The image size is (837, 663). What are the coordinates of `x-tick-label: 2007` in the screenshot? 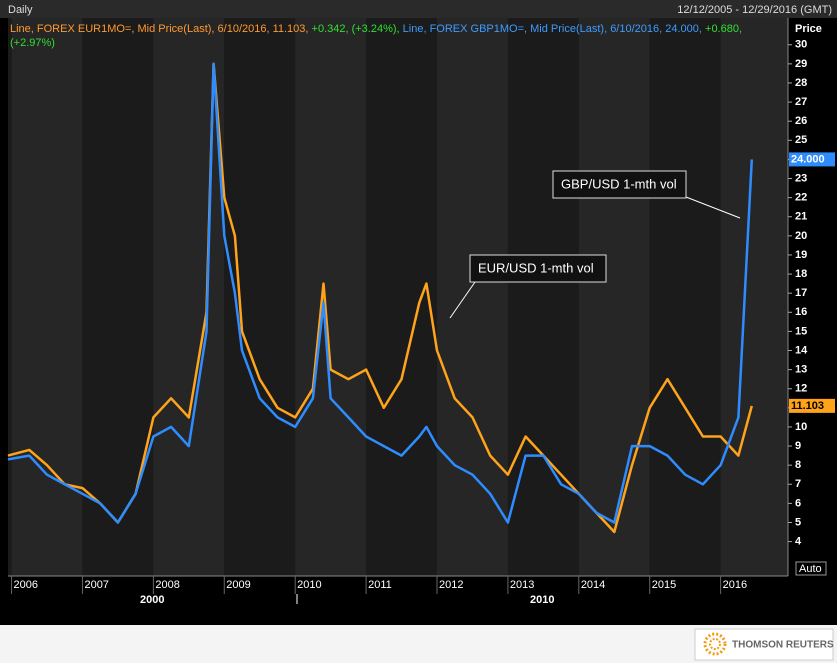 It's located at (96, 585).